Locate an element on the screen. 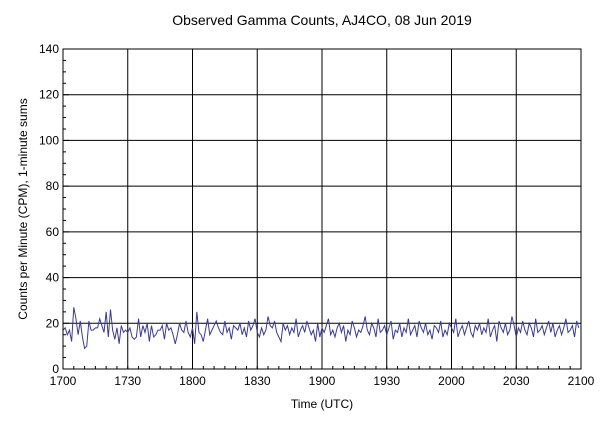  y-axis-label: Counts per Minute (CPM), 1-minute sums is located at coordinates (23, 208).